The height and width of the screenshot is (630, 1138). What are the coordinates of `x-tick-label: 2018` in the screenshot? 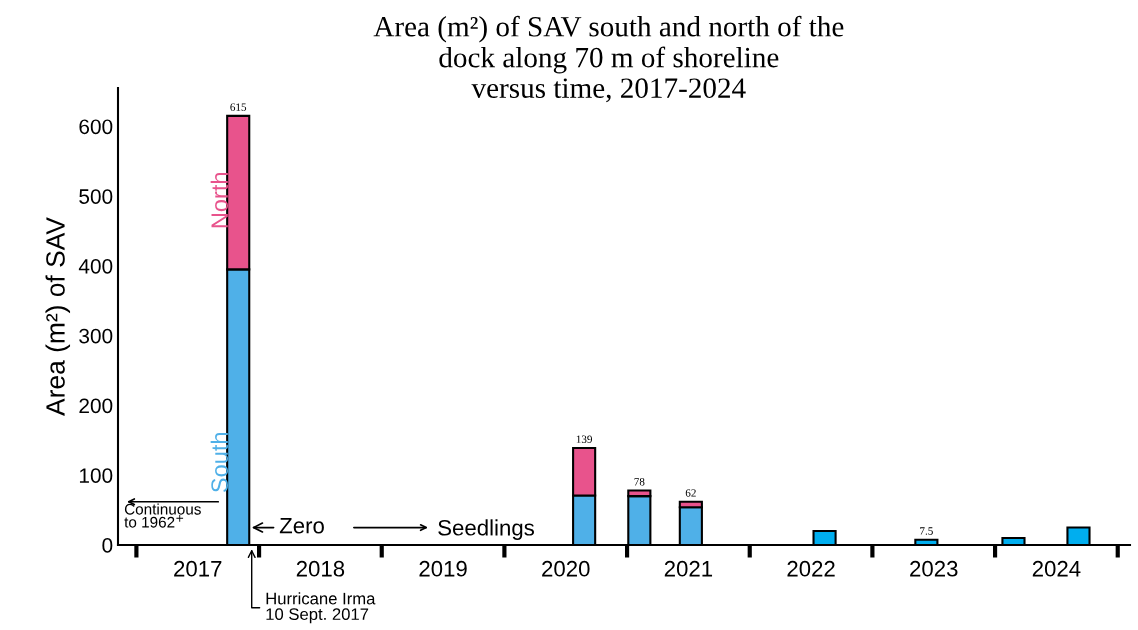 It's located at (320, 568).